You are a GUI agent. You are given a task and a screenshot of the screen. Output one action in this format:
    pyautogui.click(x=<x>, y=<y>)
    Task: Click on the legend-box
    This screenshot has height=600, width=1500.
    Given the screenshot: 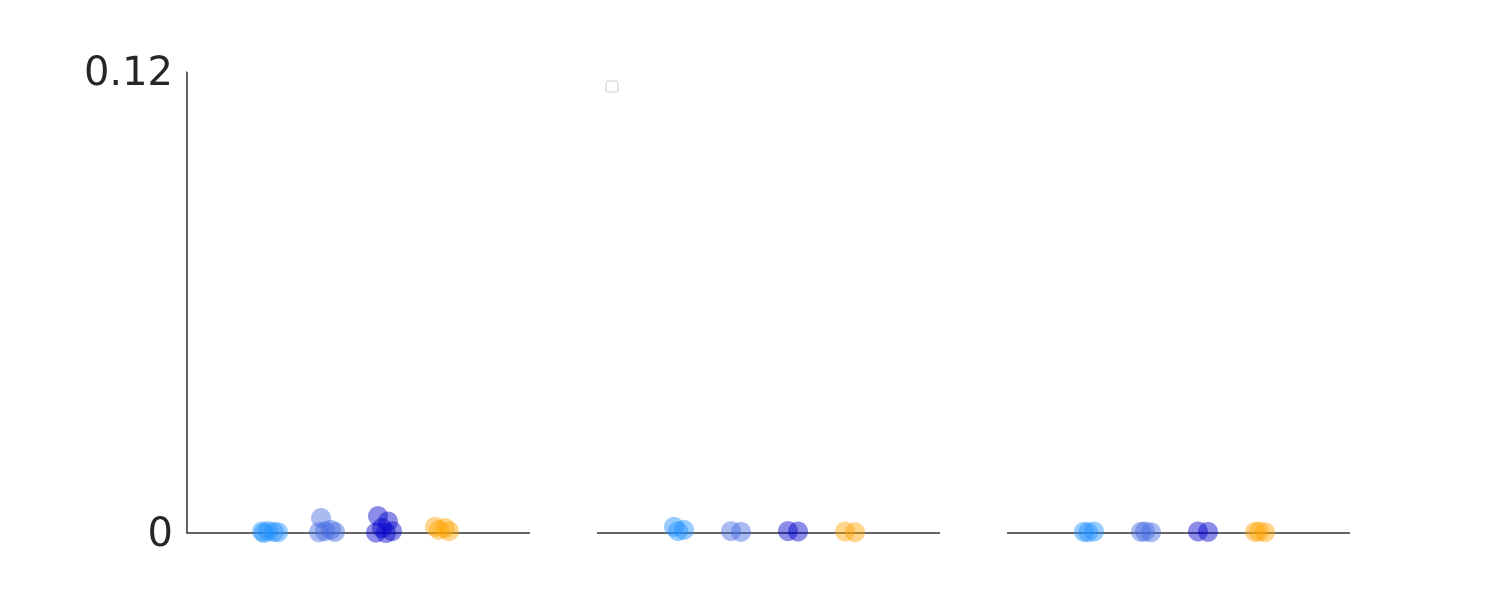 What is the action you would take?
    pyautogui.click(x=612, y=86)
    